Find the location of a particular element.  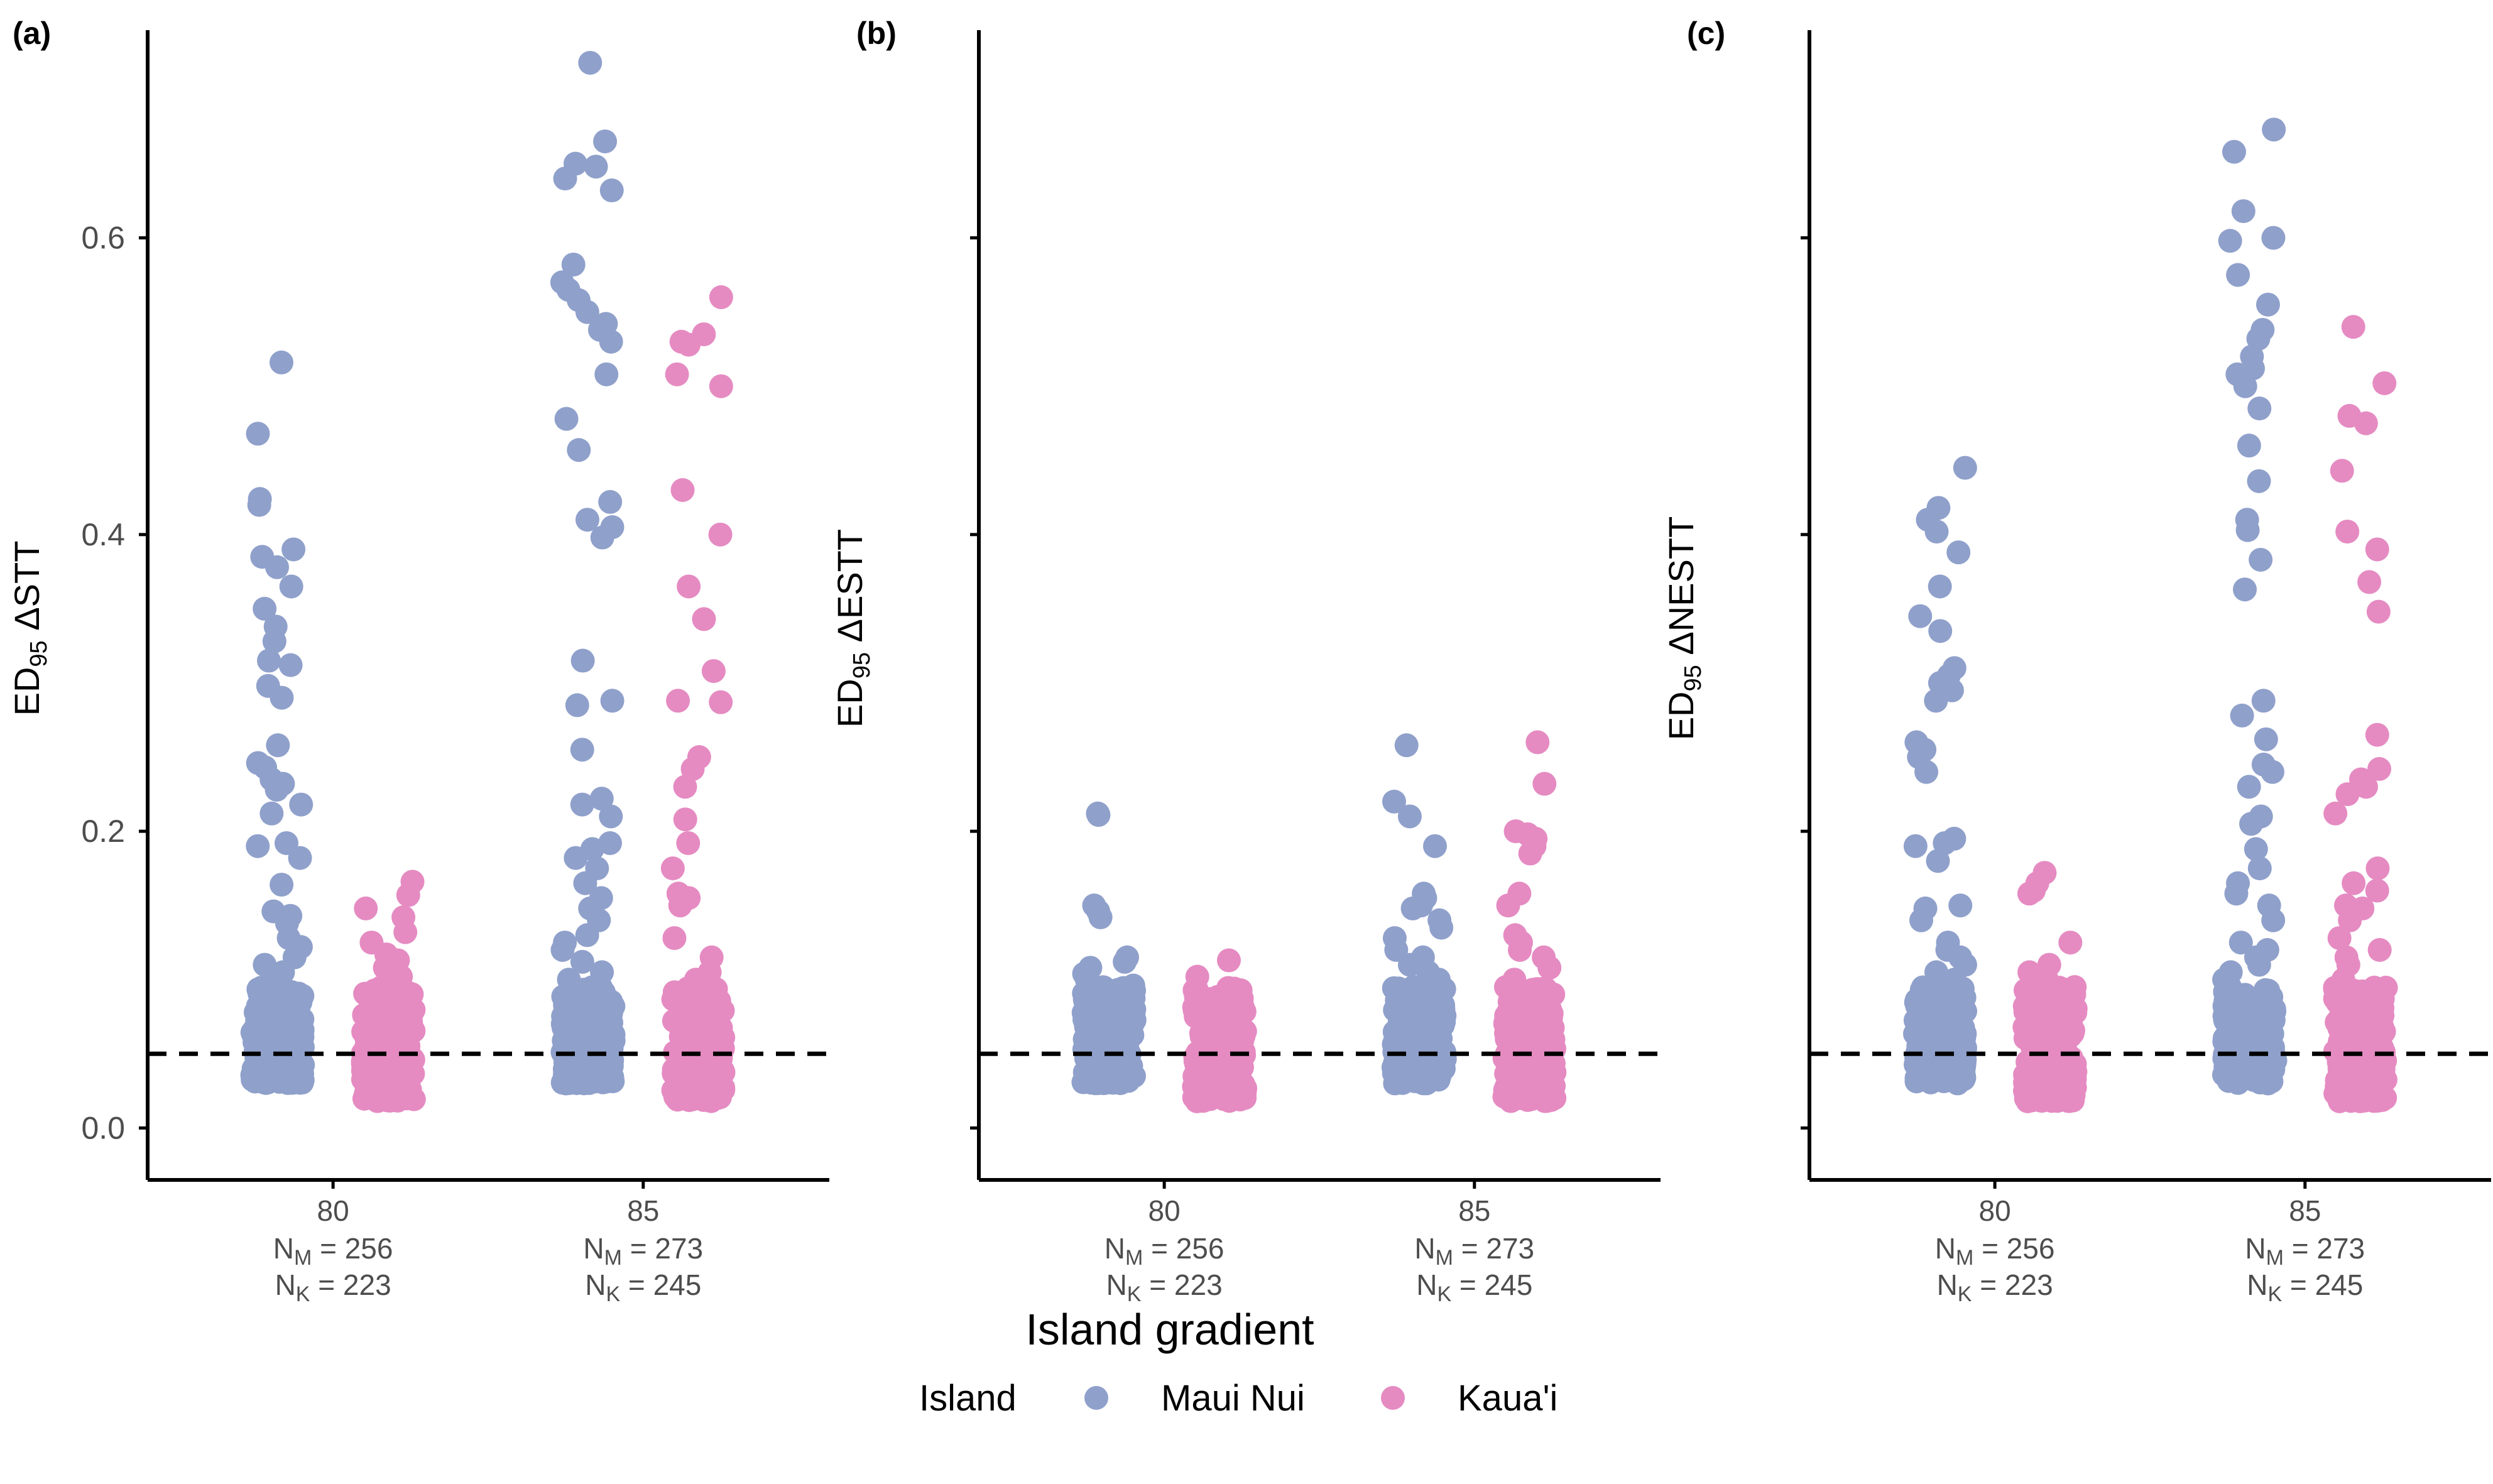

panel-tag: (b) is located at coordinates (876, 33).